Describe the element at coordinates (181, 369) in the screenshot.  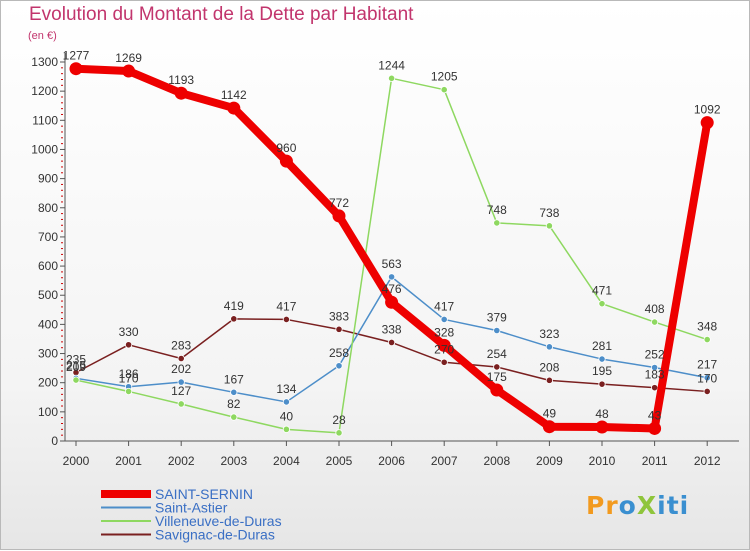
I see `data-label: 202` at that location.